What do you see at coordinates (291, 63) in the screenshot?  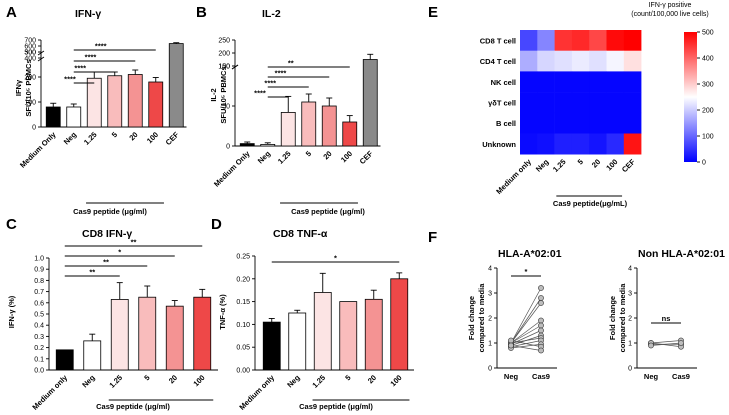 I see `significance-label: **` at bounding box center [291, 63].